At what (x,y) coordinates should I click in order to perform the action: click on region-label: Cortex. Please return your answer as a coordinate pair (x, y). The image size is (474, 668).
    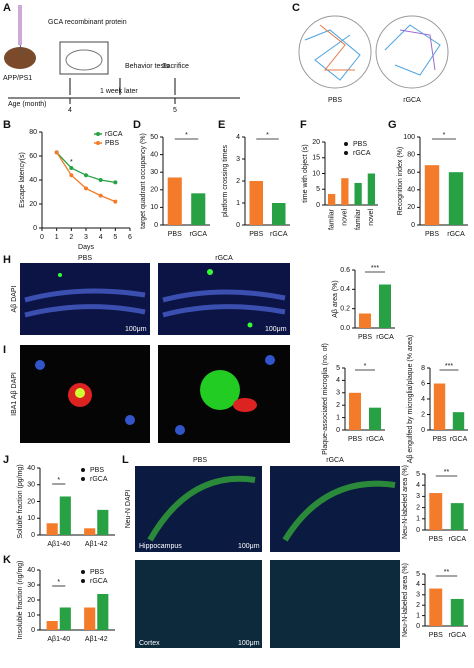
    Looking at the image, I should click on (149, 643).